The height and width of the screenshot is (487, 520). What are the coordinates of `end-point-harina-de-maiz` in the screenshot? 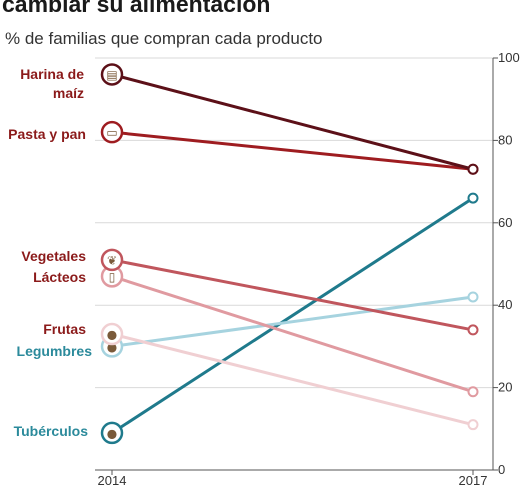 It's located at (473, 169).